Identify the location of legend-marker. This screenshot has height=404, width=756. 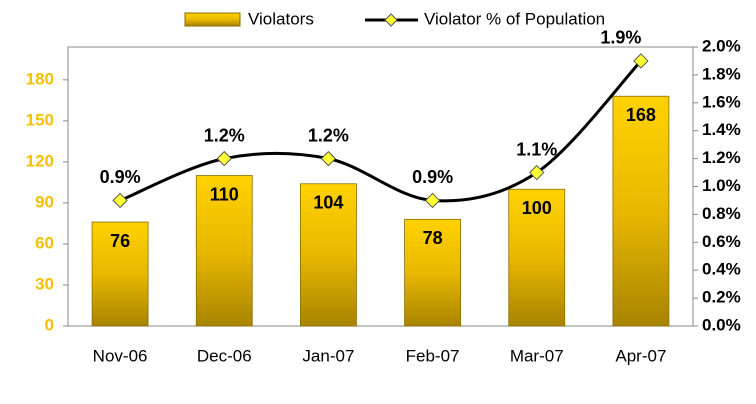
(391, 20).